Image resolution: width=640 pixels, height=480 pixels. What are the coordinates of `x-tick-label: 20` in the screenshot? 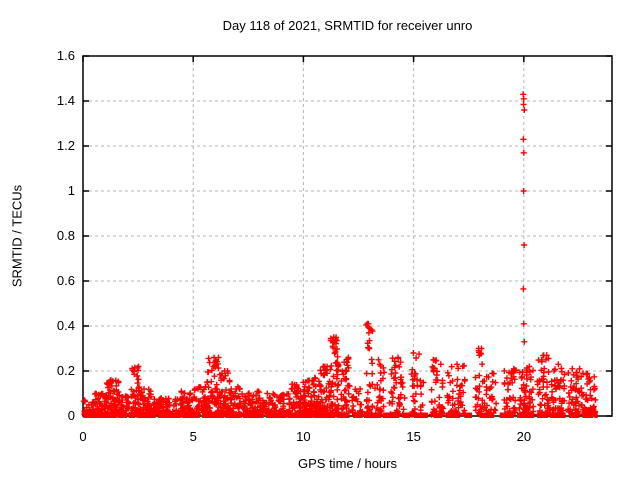 It's located at (524, 436).